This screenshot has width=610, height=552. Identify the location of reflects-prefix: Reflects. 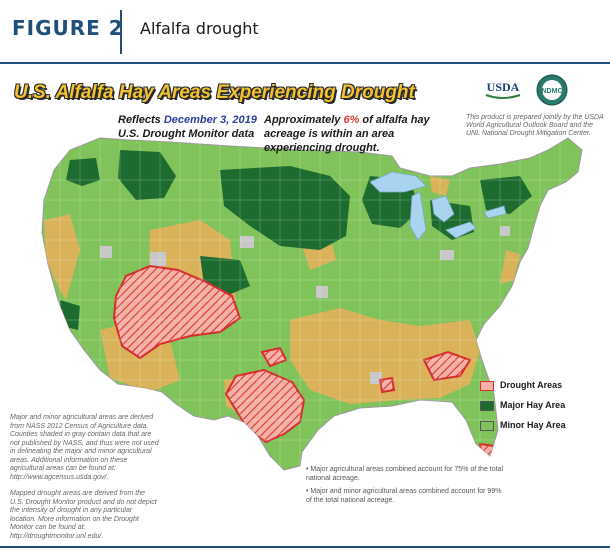
(141, 120).